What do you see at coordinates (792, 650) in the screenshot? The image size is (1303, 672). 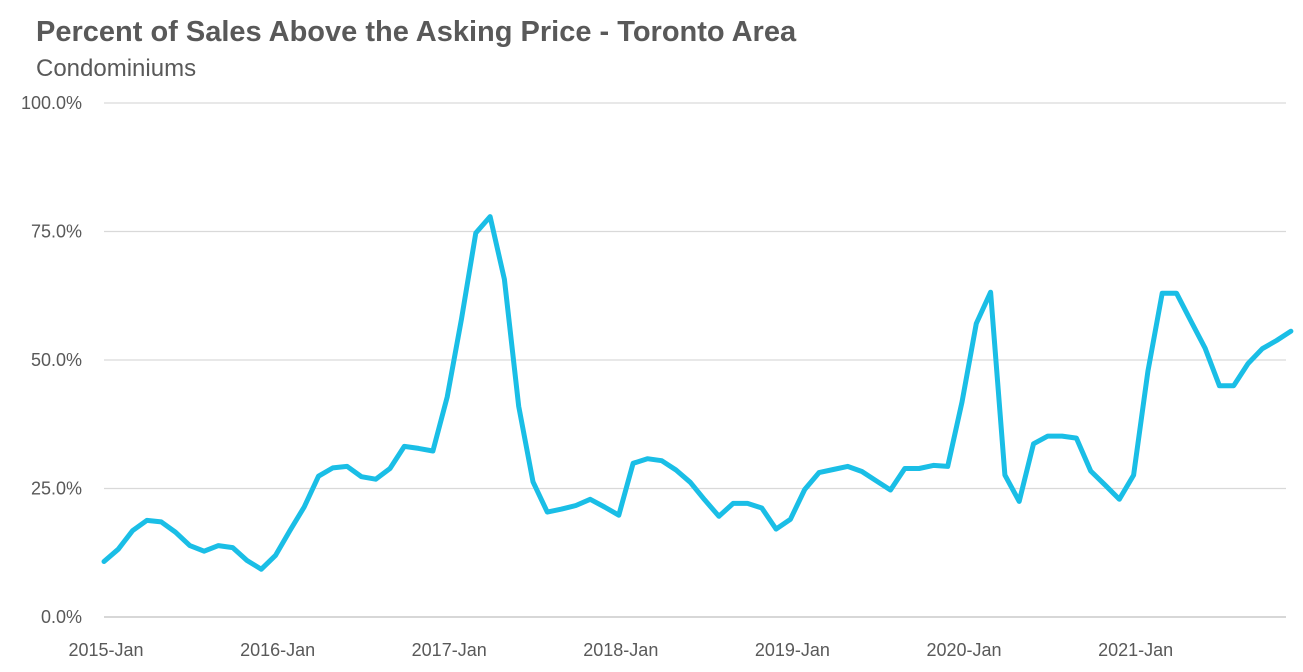 I see `x-tick-label: 2019-Jan` at bounding box center [792, 650].